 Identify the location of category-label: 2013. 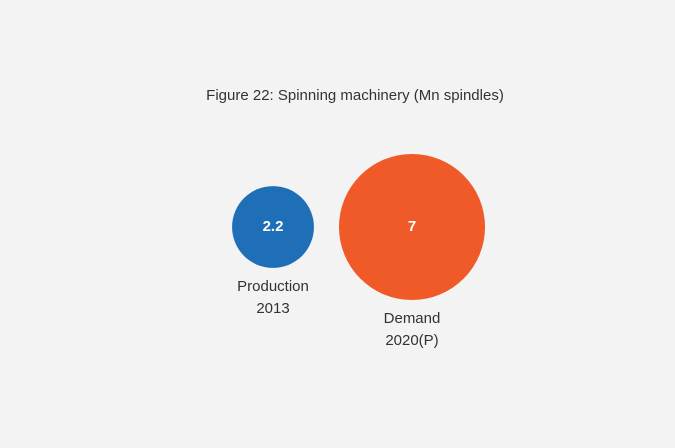
(272, 308).